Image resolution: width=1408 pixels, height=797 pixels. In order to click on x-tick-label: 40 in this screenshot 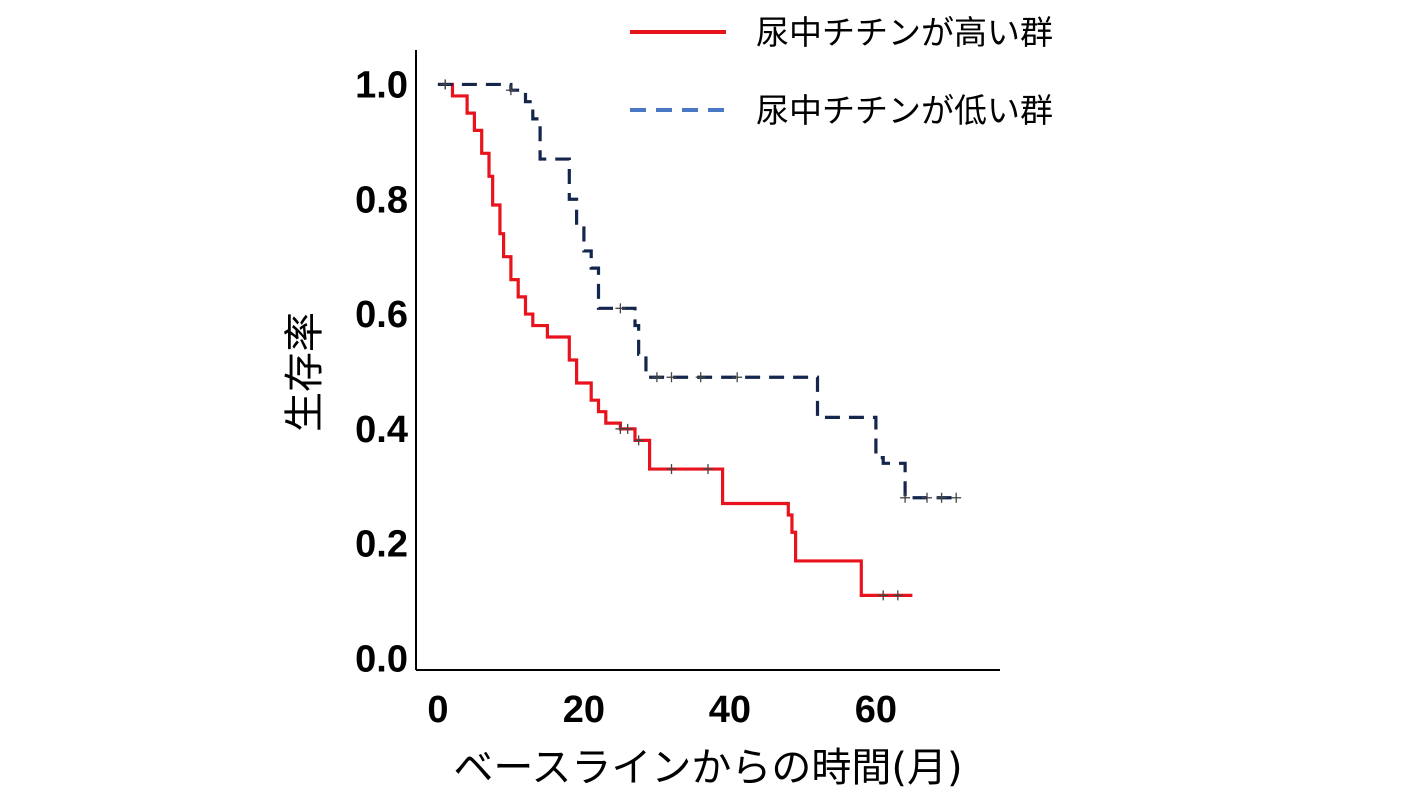, I will do `click(730, 710)`.